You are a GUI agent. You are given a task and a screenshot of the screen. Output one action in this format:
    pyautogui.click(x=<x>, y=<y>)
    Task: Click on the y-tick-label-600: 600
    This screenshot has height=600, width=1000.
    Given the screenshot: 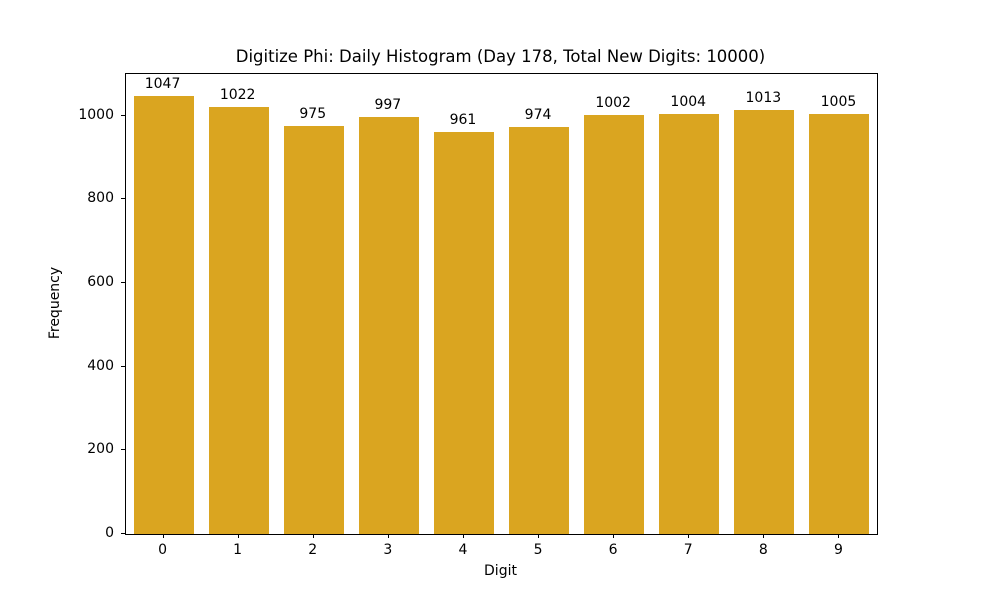 What is the action you would take?
    pyautogui.click(x=100, y=282)
    